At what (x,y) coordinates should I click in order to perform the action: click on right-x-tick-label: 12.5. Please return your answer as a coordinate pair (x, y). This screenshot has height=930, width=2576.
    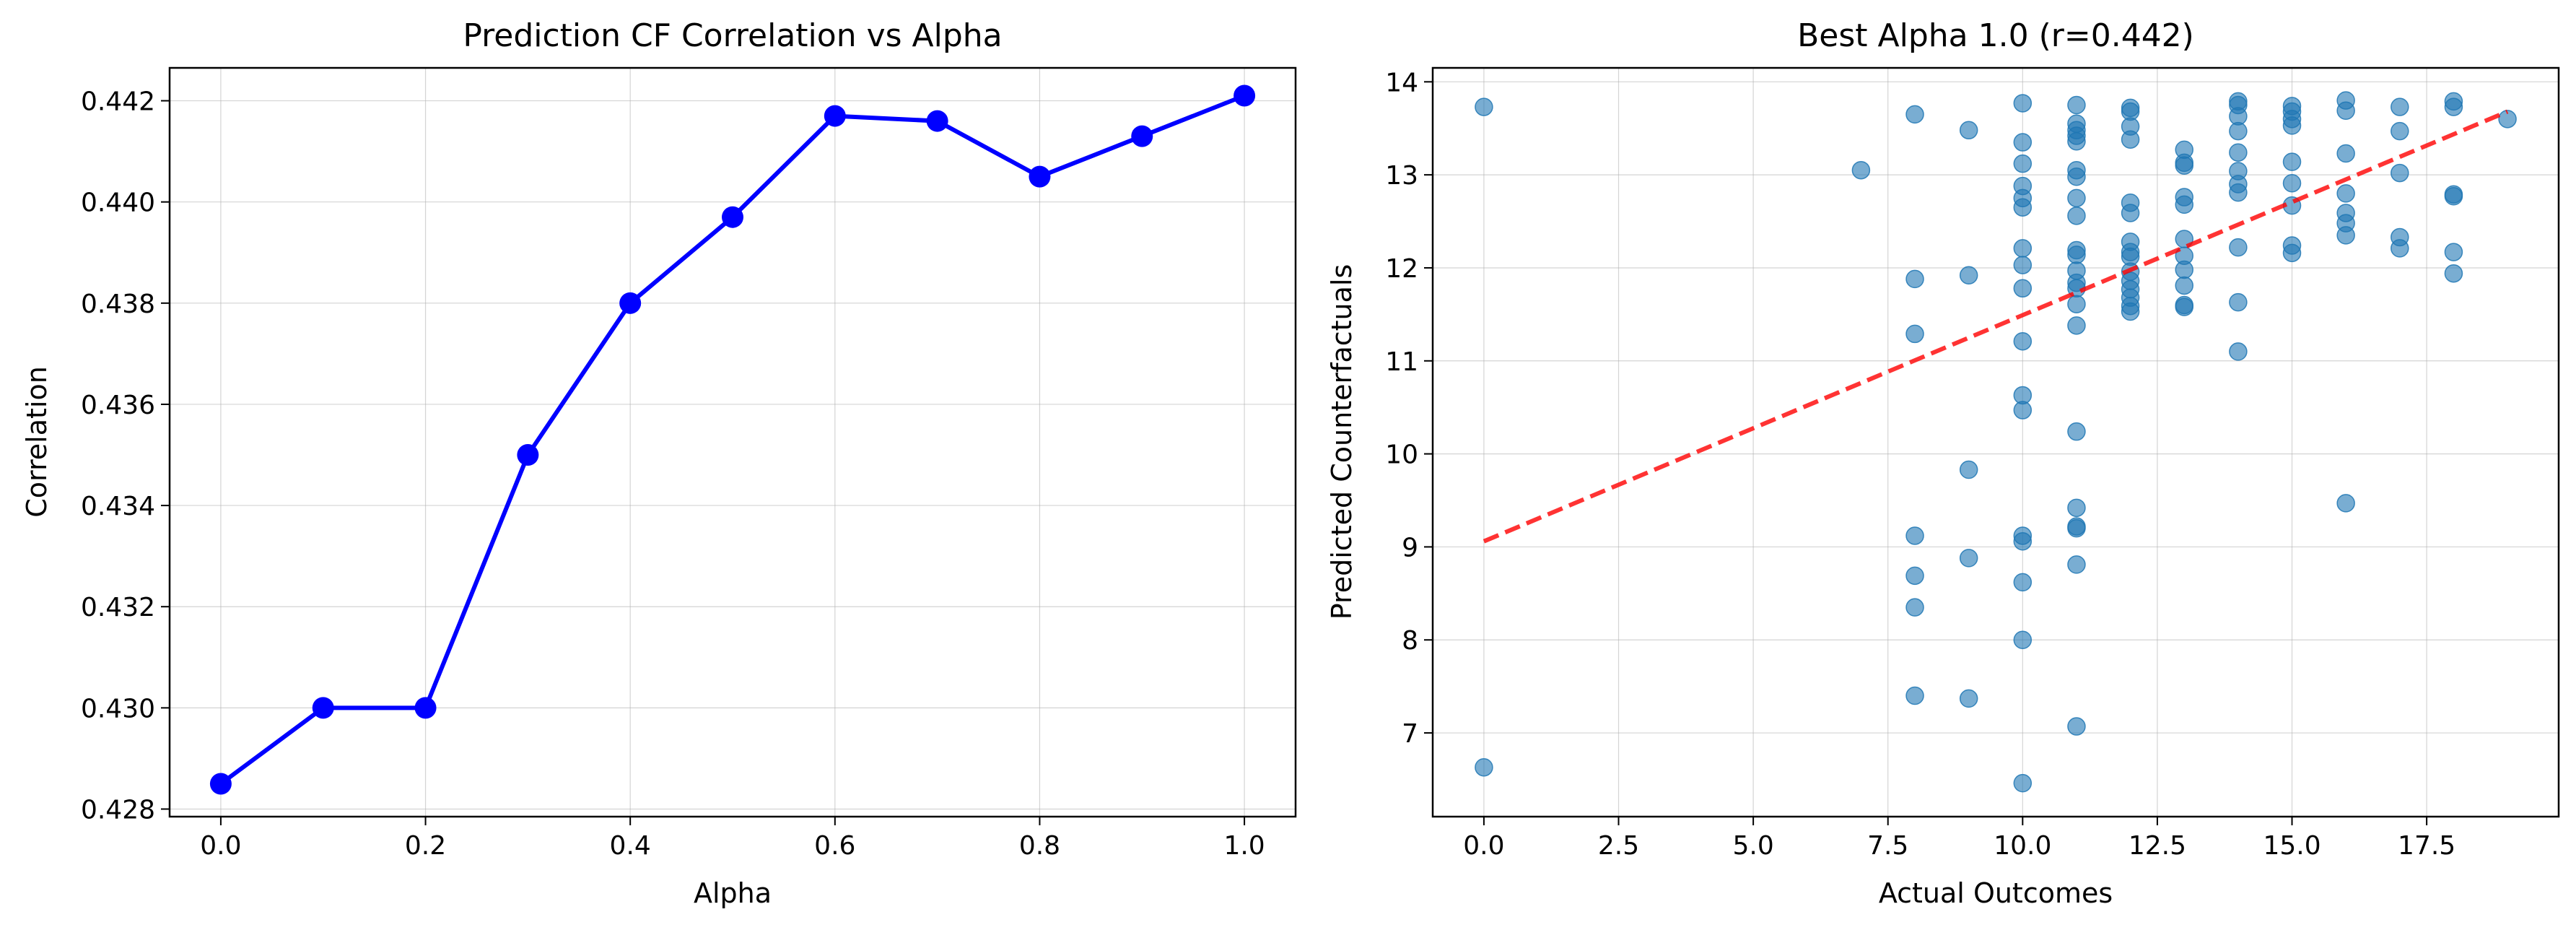
    Looking at the image, I should click on (2157, 846).